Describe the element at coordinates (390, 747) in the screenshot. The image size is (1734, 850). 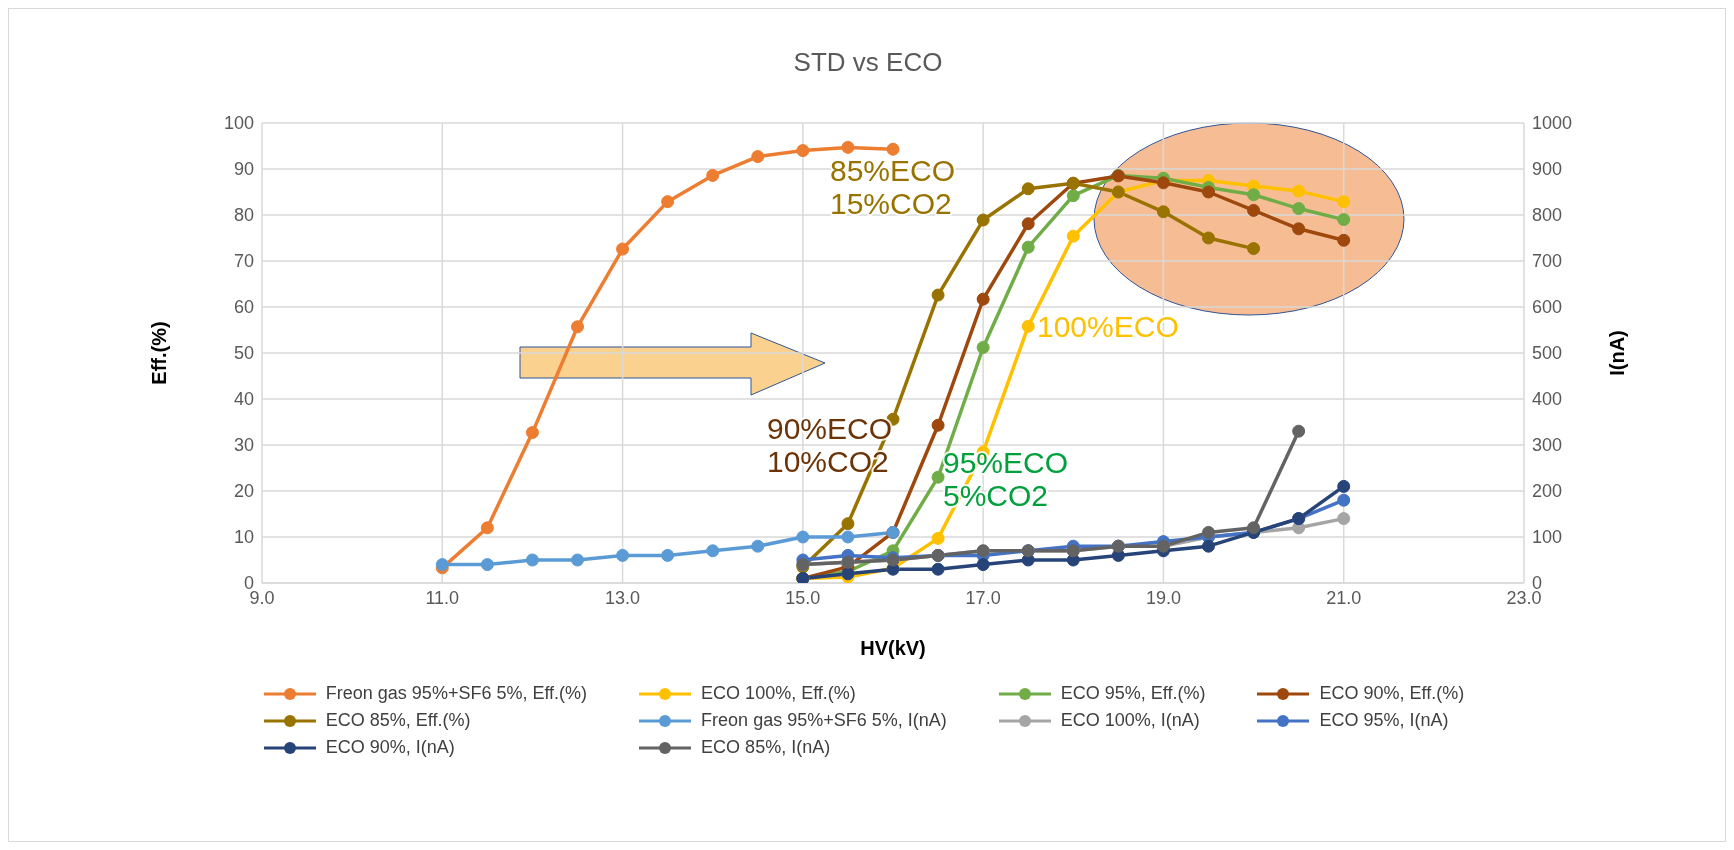
I see `legend-label: ECO 90%, I(nA)` at that location.